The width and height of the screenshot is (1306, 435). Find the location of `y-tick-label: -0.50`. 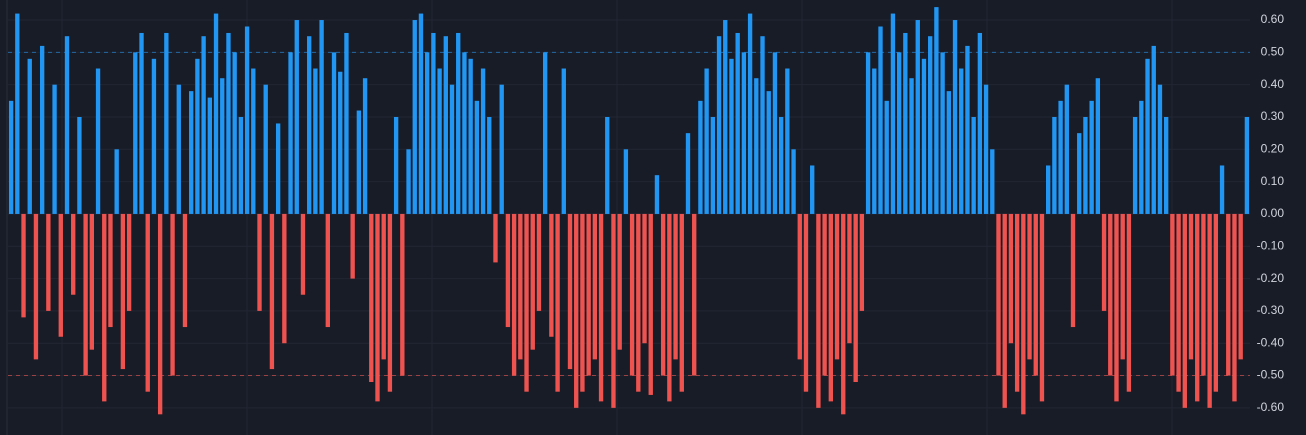

y-tick-label: -0.50 is located at coordinates (1271, 375).